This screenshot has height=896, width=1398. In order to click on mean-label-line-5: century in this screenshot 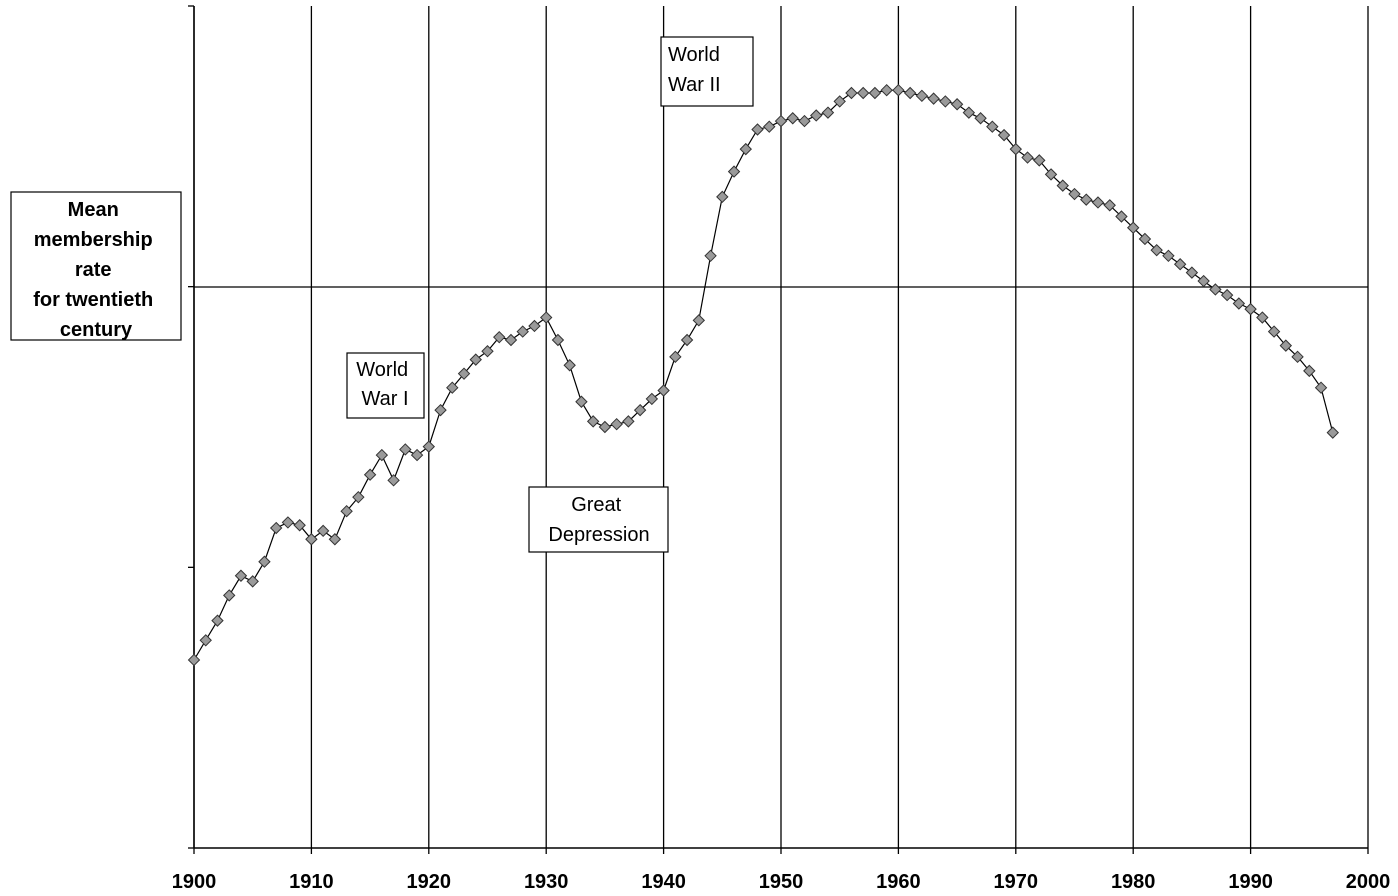, I will do `click(96, 330)`.